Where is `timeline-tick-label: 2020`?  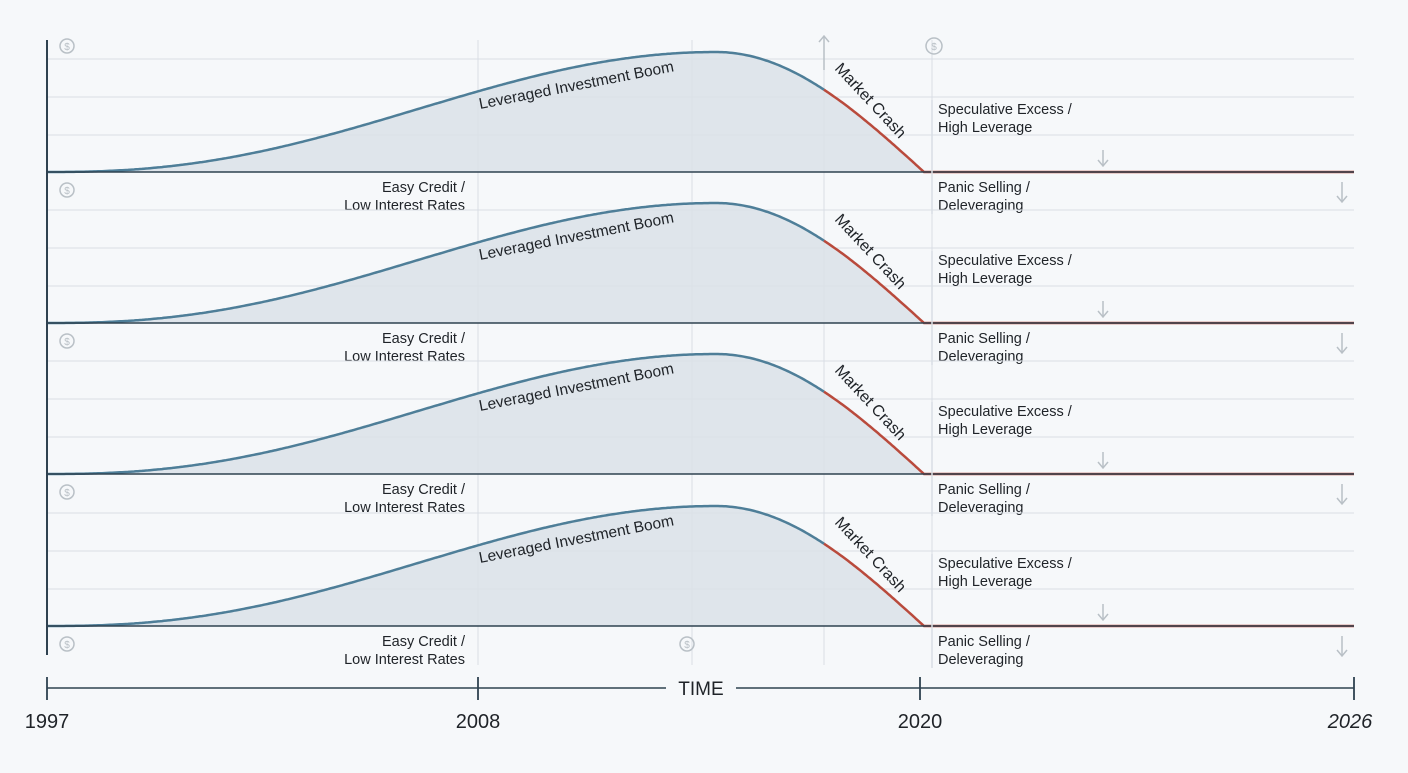
timeline-tick-label: 2020 is located at coordinates (920, 722).